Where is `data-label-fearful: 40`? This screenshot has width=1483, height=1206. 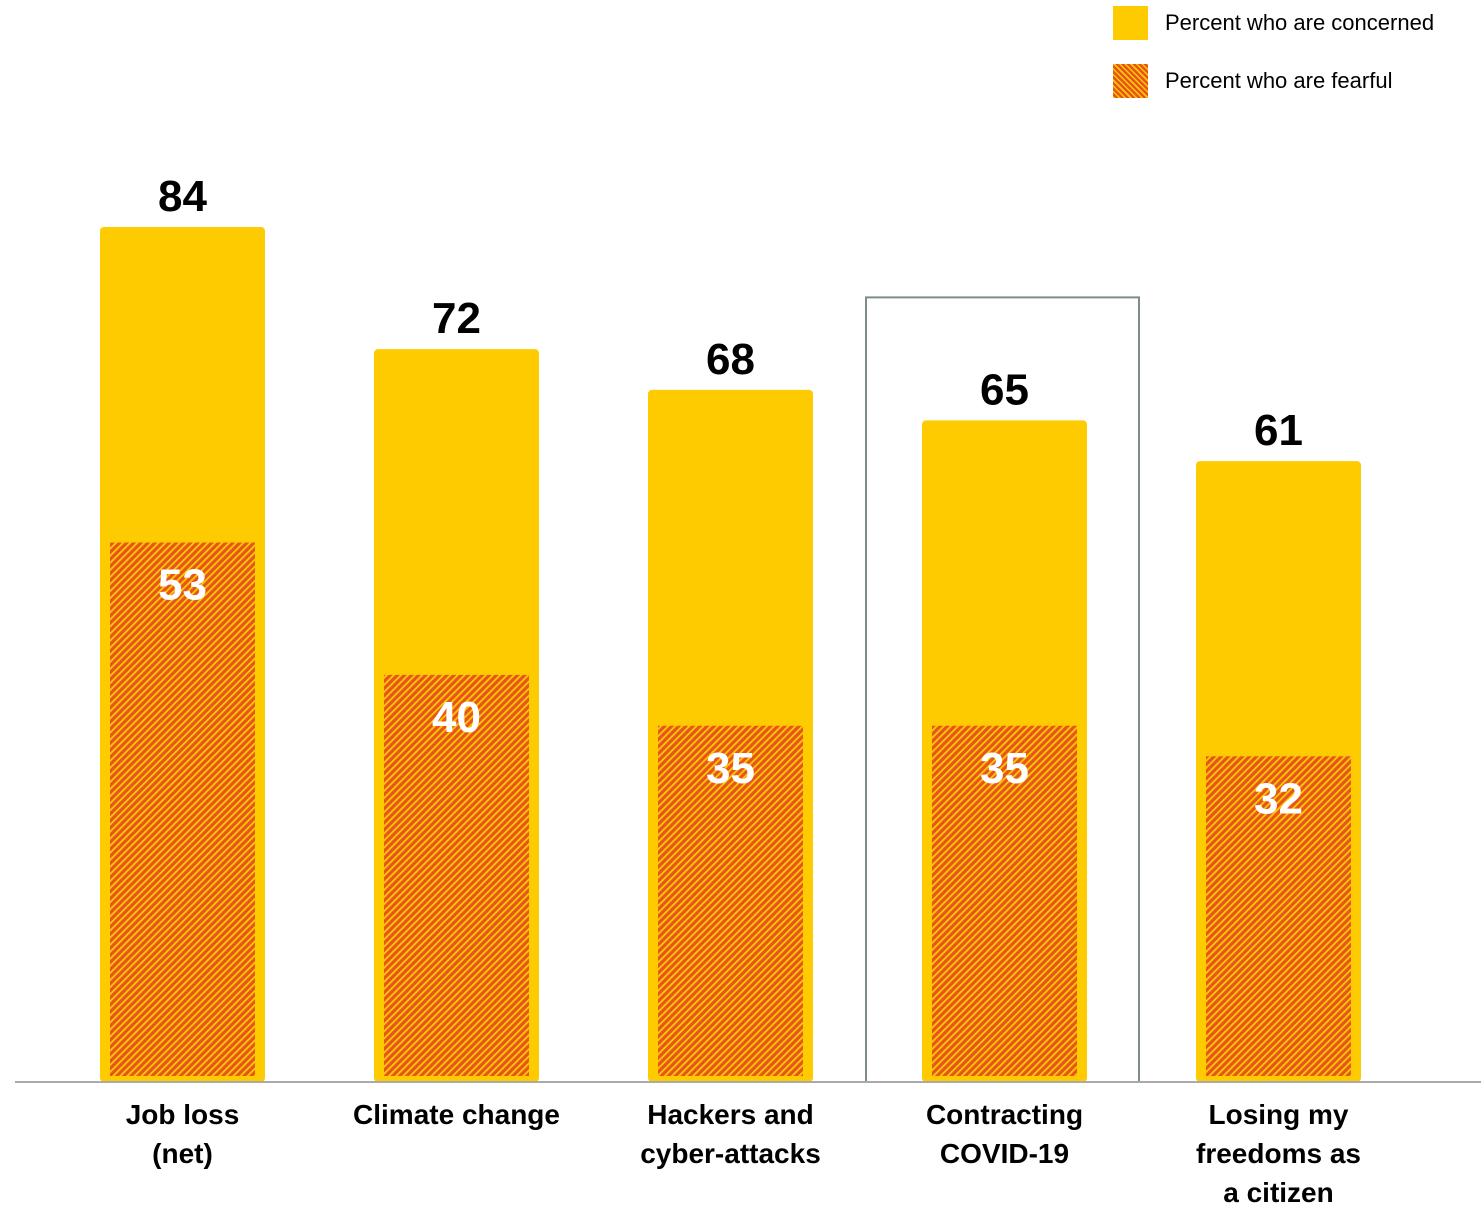
data-label-fearful: 40 is located at coordinates (456, 717).